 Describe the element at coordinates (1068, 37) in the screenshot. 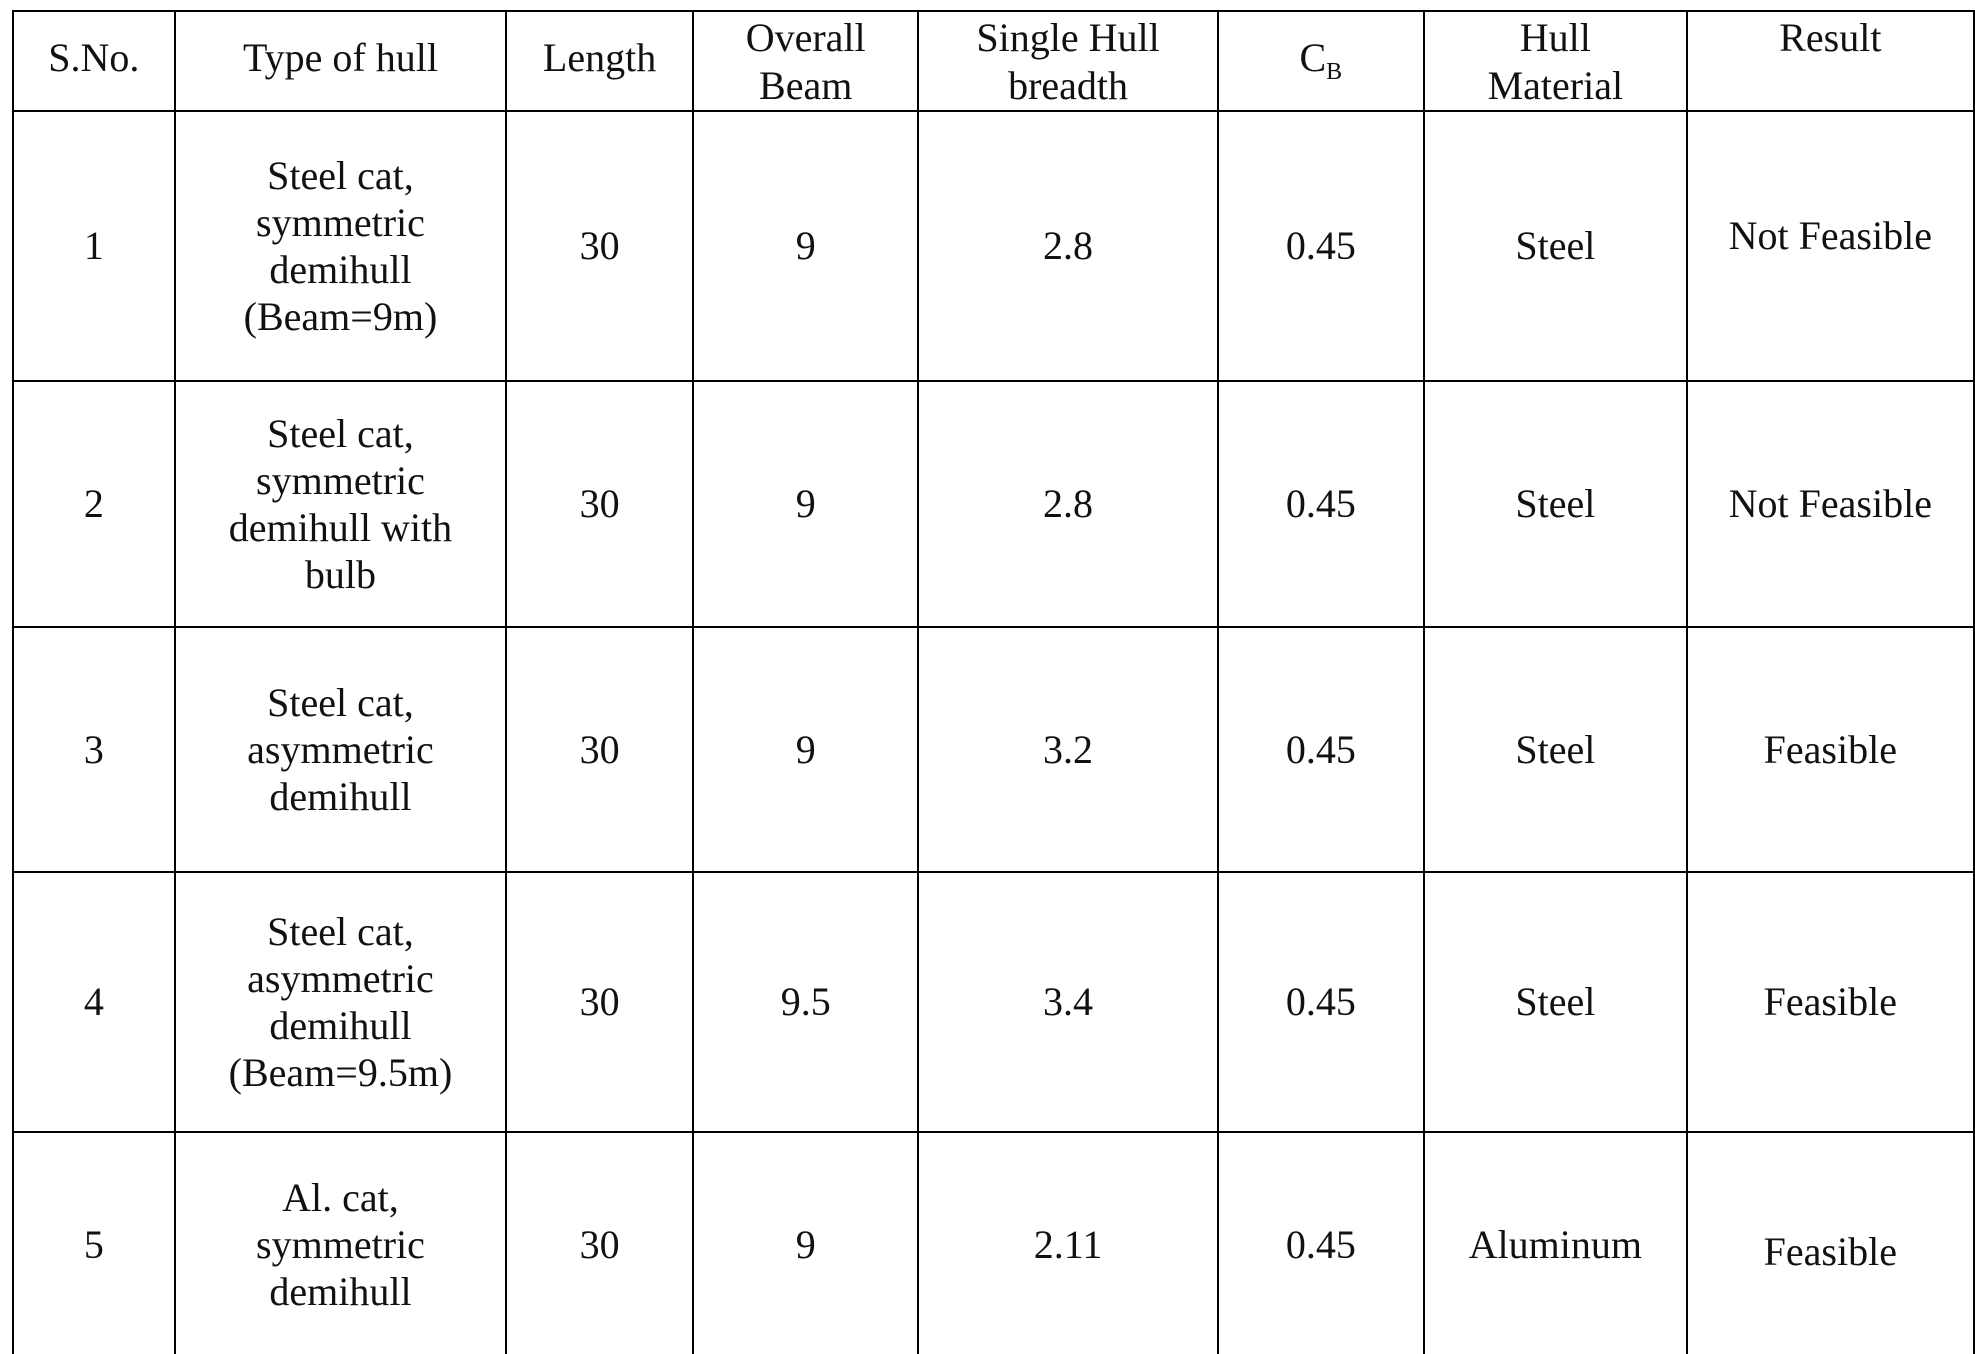

I see `header-breadth-line1: Single Hull` at that location.